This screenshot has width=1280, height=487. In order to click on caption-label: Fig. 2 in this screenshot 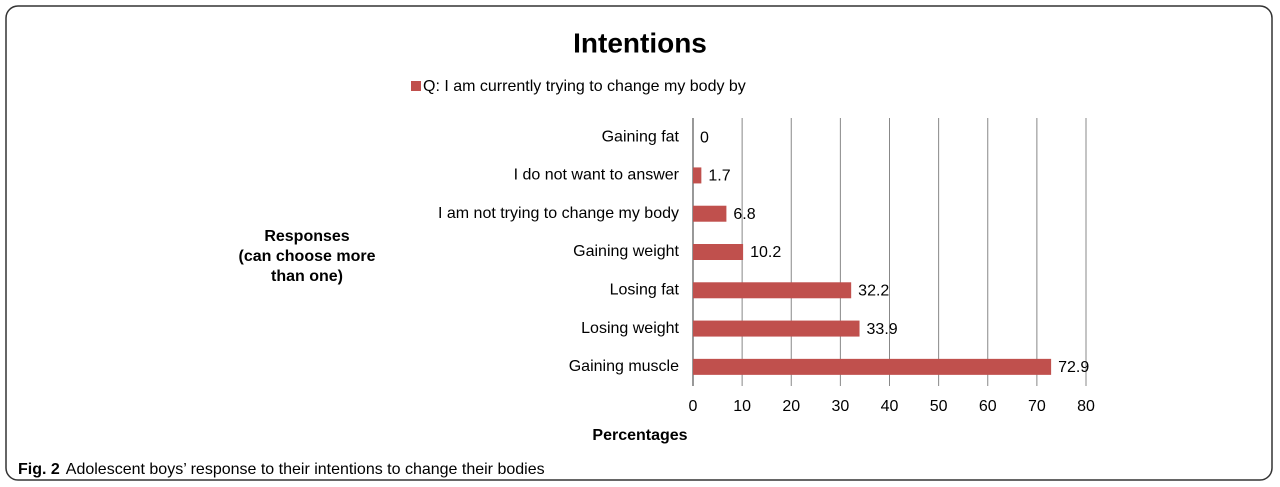, I will do `click(39, 469)`.